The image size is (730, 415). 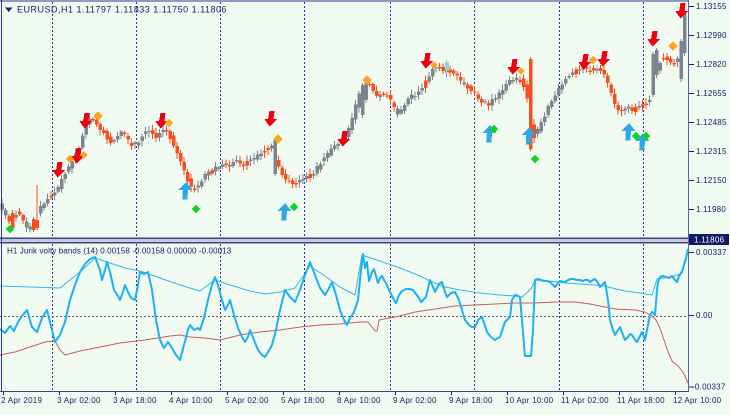 I want to click on svg-text: 0.00, so click(x=704, y=315).